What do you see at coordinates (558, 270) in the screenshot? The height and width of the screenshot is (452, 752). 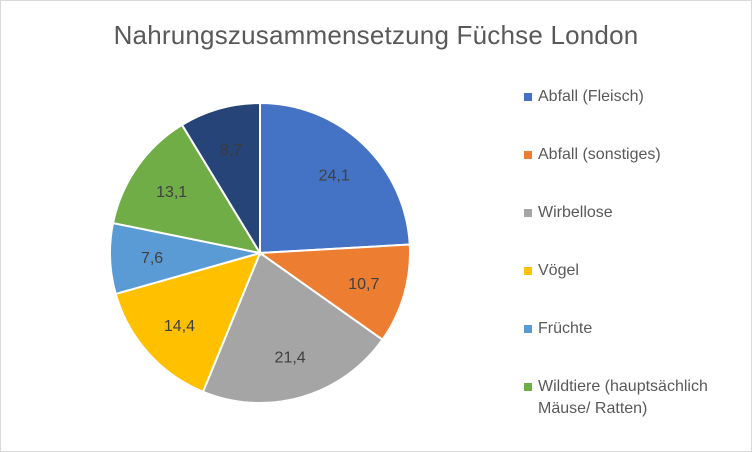 I see `legend-label: Vögel` at bounding box center [558, 270].